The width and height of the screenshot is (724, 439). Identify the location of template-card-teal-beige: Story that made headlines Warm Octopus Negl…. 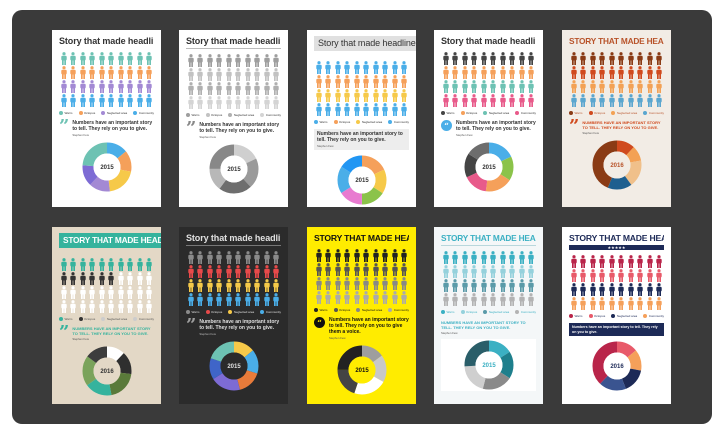
(106, 315).